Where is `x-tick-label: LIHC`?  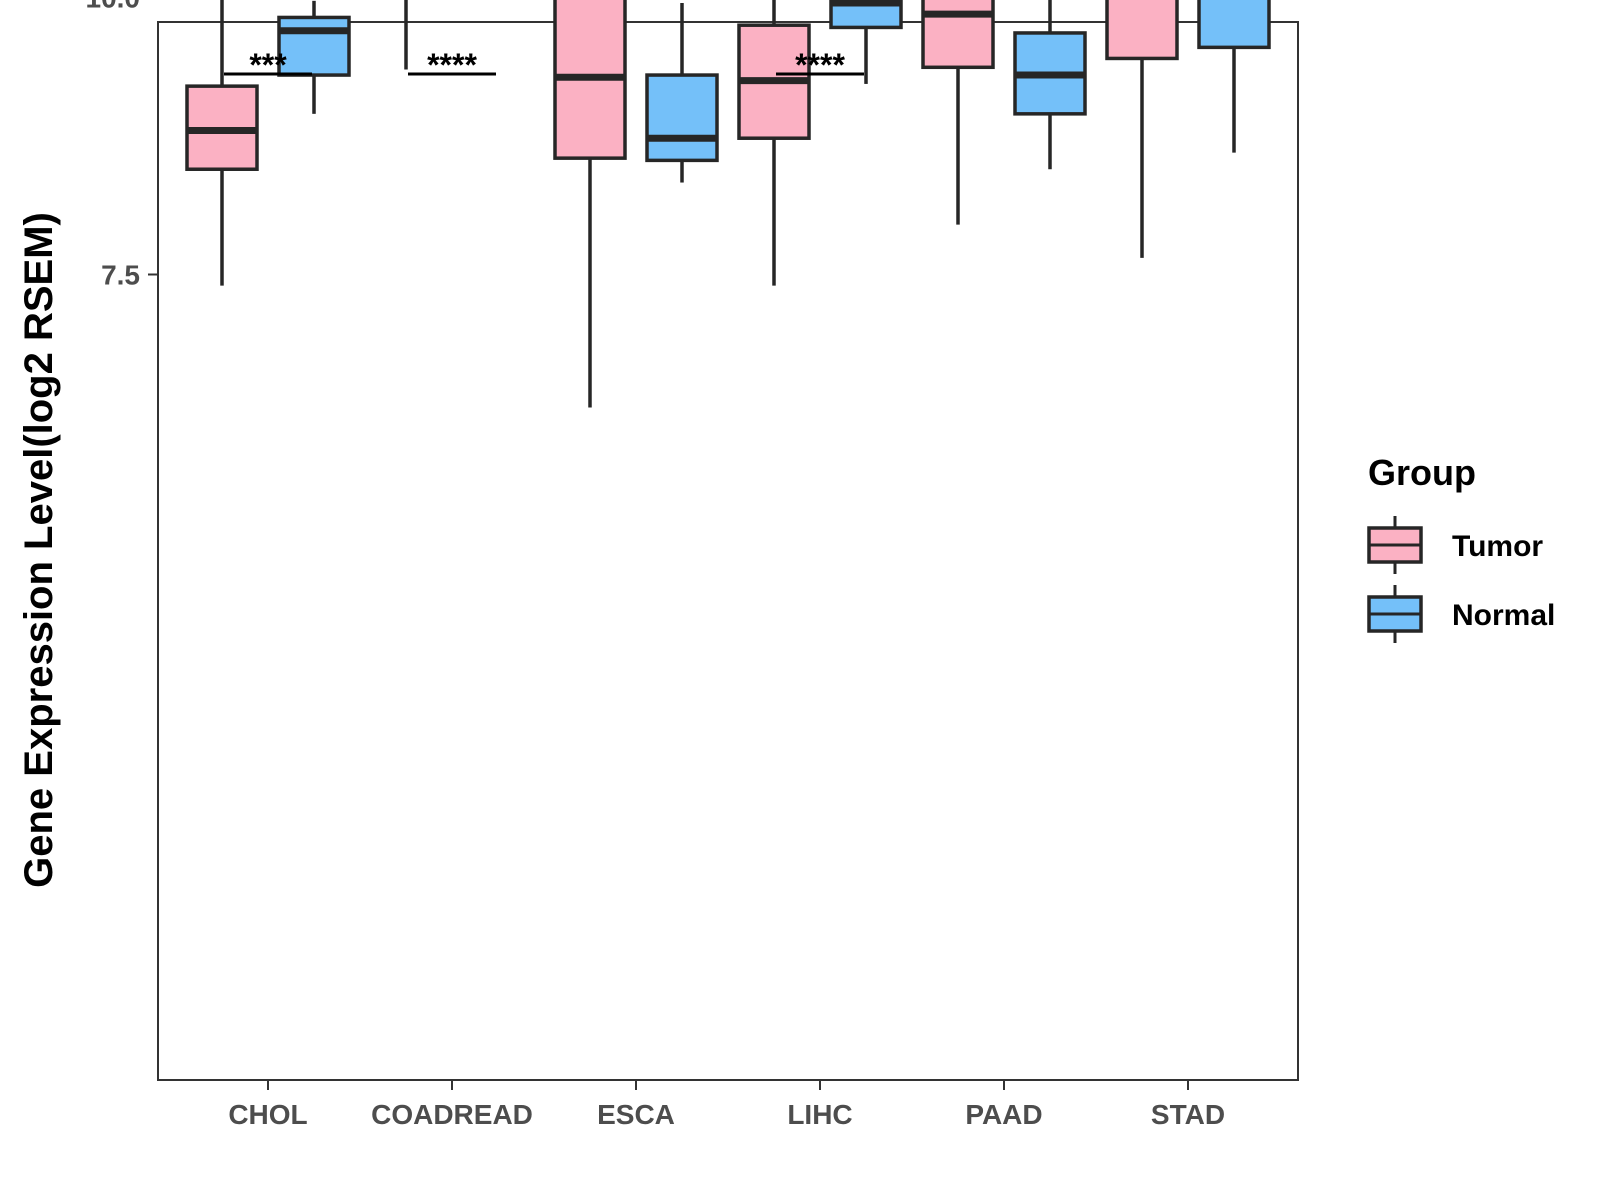 x-tick-label: LIHC is located at coordinates (819, 1114).